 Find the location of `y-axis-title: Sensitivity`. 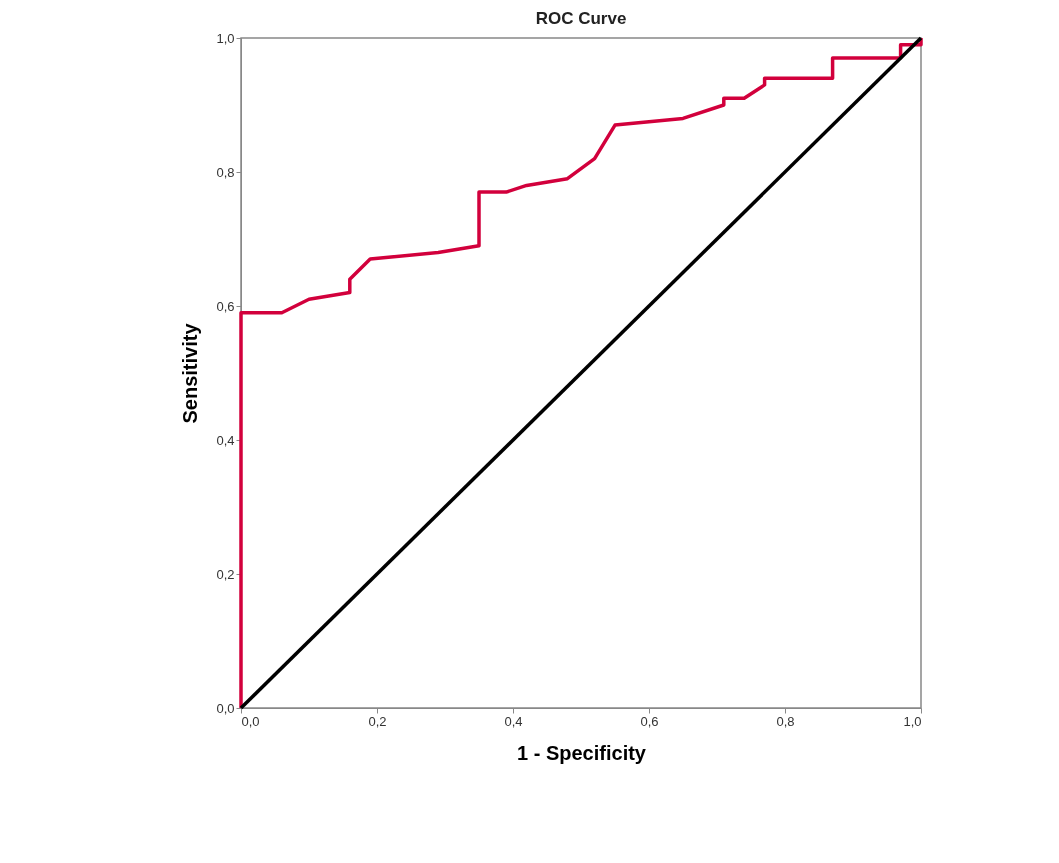

y-axis-title: Sensitivity is located at coordinates (190, 373).